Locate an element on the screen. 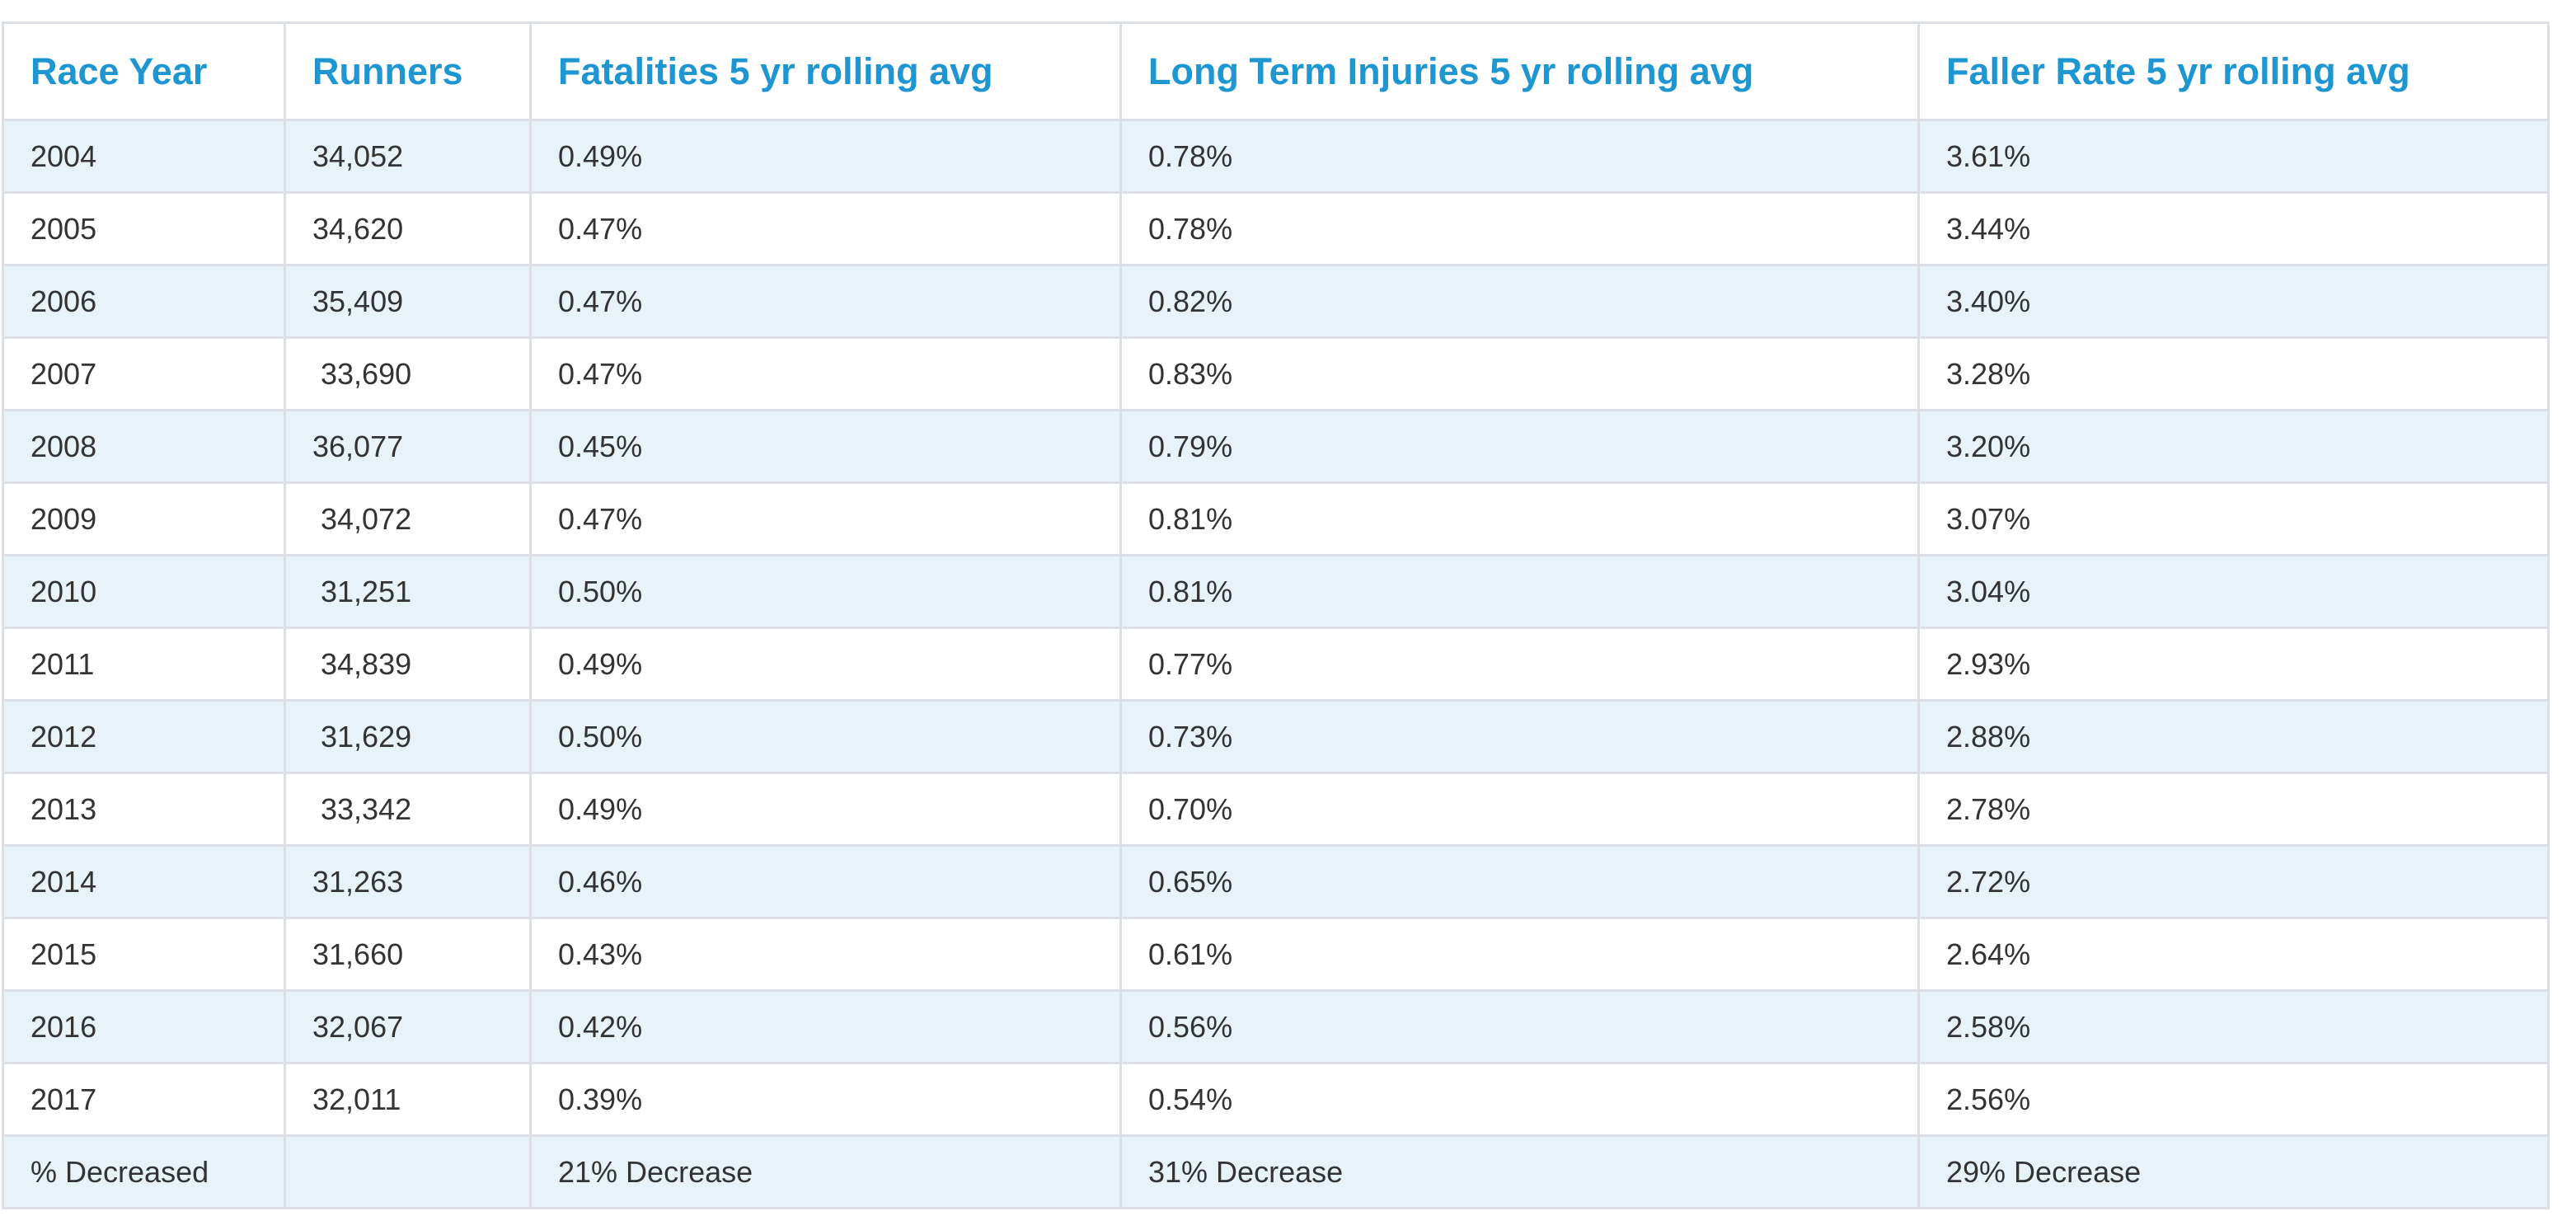  cell-runners: 32,067 is located at coordinates (408, 1027).